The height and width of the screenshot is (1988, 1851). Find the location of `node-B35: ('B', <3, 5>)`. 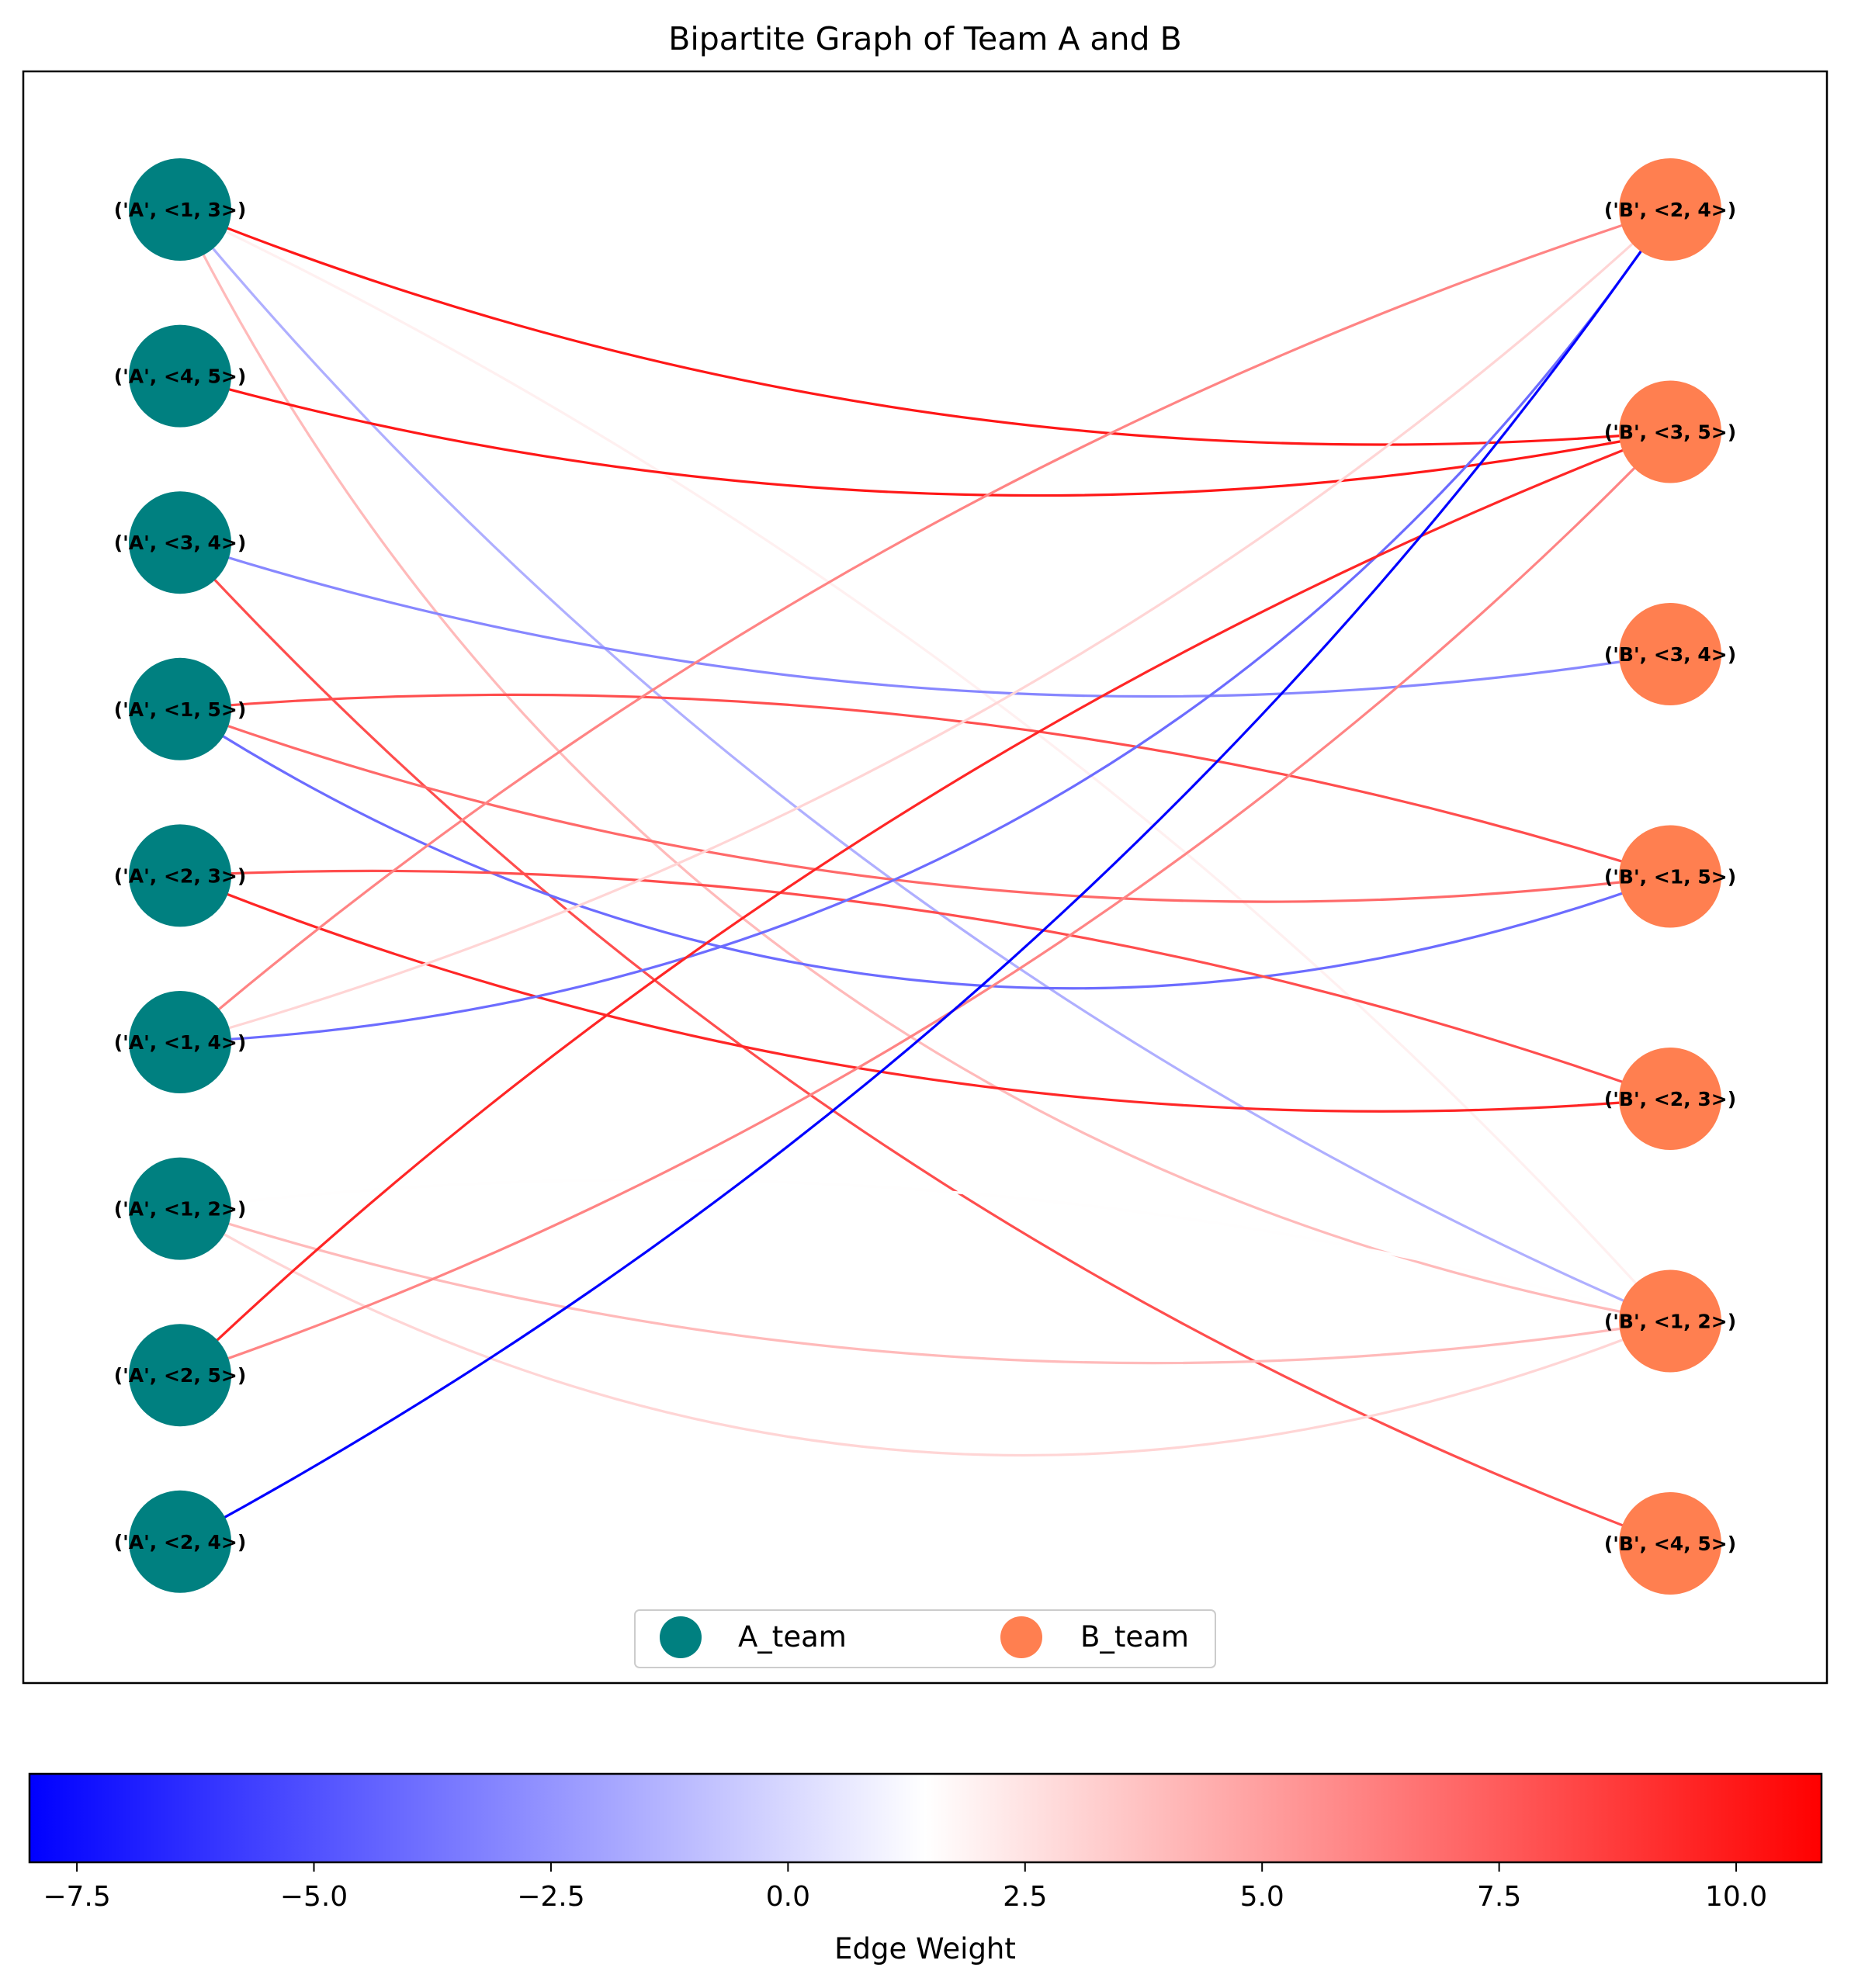

node-B35: ('B', <3, 5>) is located at coordinates (1670, 431).